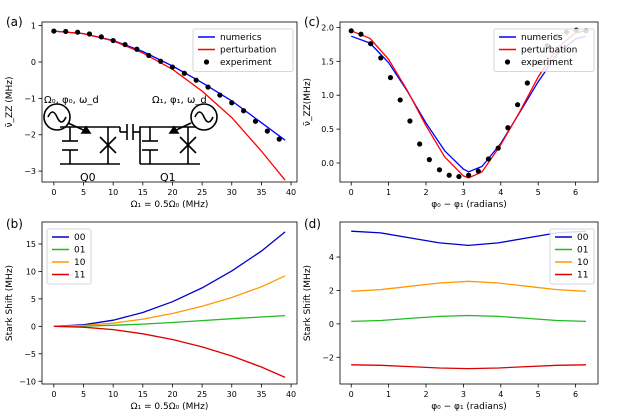 Image resolution: width=623 pixels, height=419 pixels. What do you see at coordinates (463, 192) in the screenshot?
I see `x-tick-label-c: 3` at bounding box center [463, 192].